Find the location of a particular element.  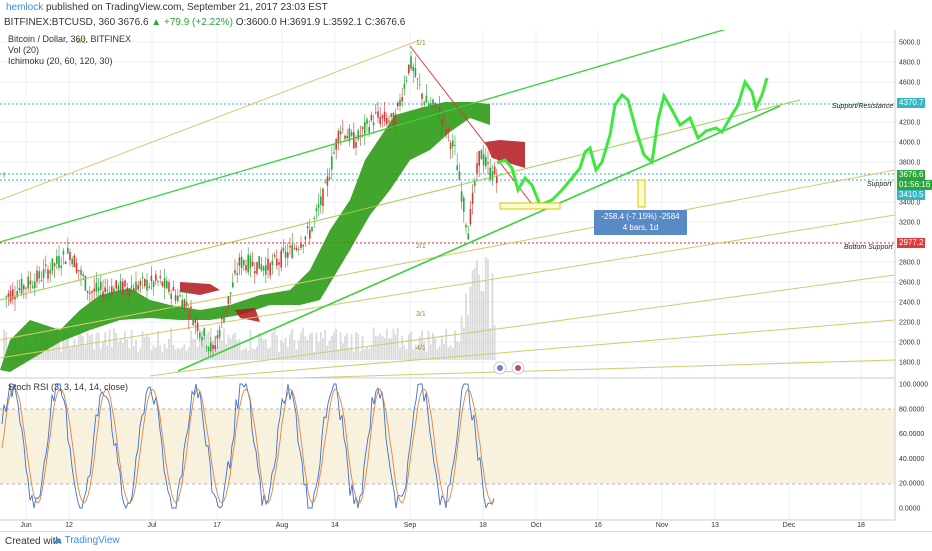

time-tick-label: 14 is located at coordinates (335, 525).